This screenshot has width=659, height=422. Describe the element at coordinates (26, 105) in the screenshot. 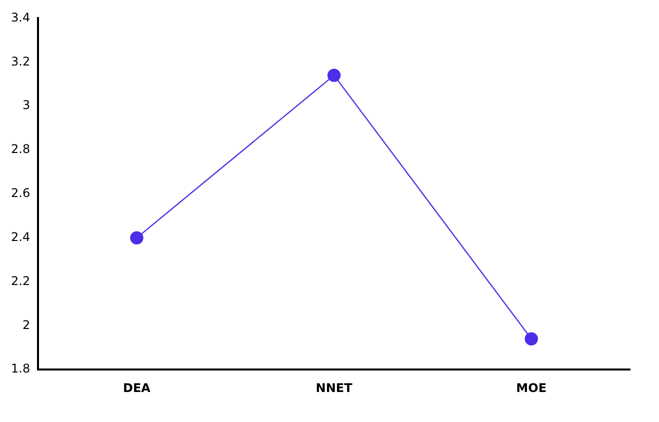

I see `y-tick-label: 3` at that location.